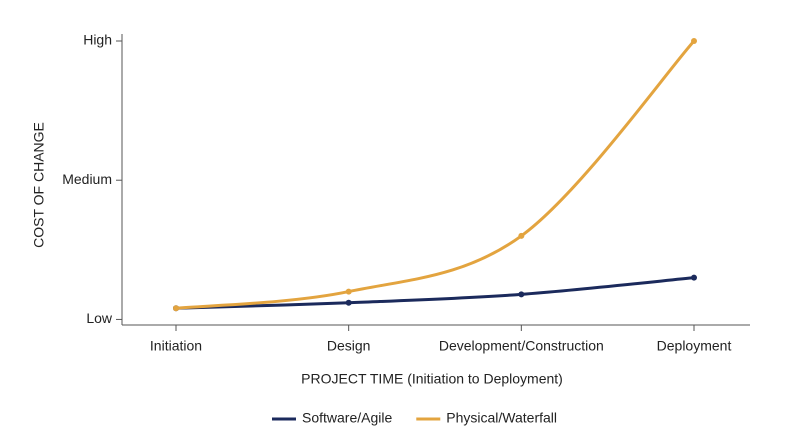 The width and height of the screenshot is (800, 447). What do you see at coordinates (347, 418) in the screenshot?
I see `legend-label: Software/Agile` at bounding box center [347, 418].